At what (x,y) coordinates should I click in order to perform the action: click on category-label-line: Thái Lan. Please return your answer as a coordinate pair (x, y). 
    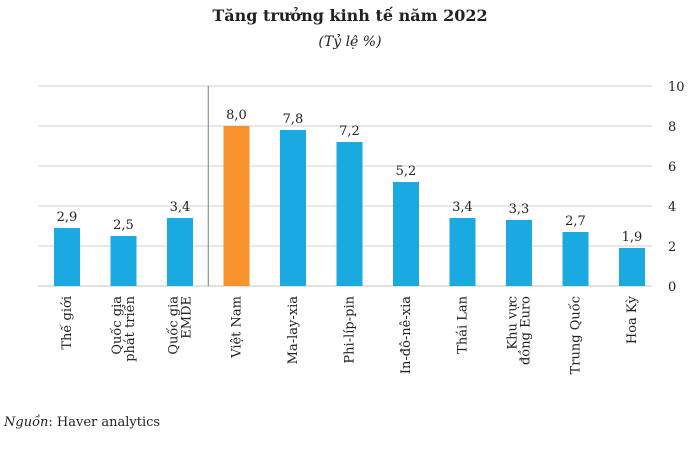
    Looking at the image, I should click on (463, 324).